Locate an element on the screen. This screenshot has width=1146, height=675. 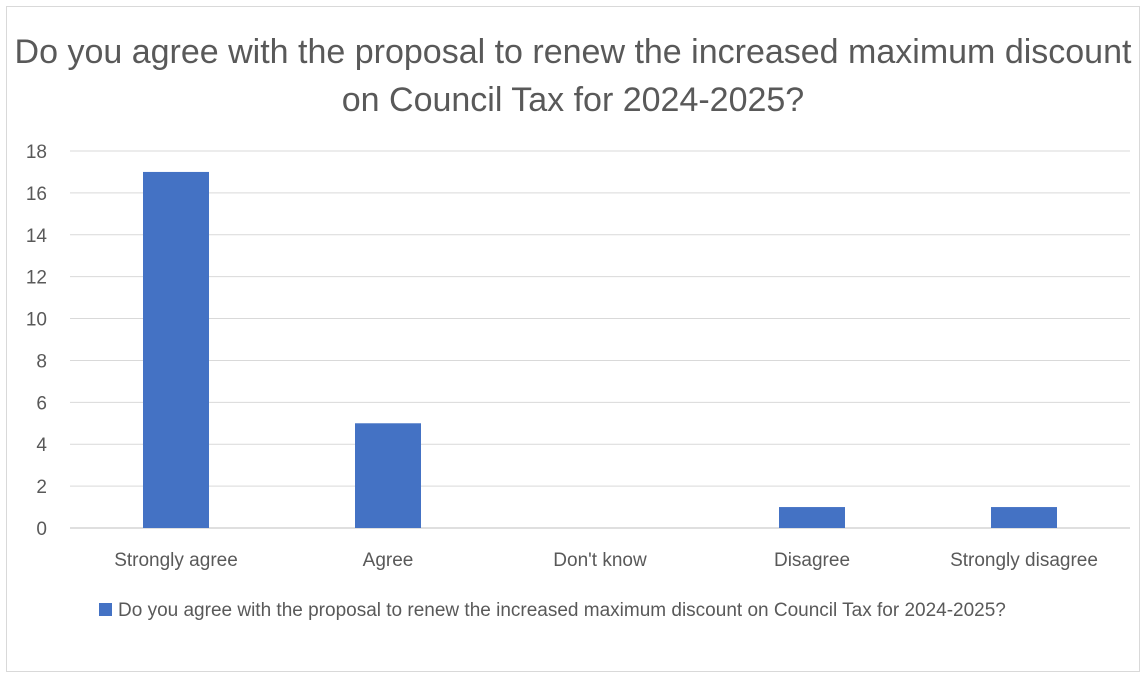
y-tick-label: 4 is located at coordinates (41, 445).